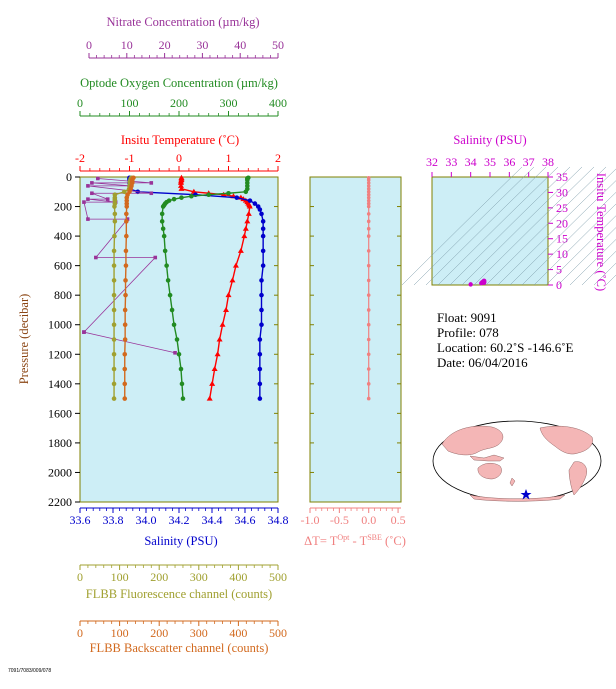  Describe the element at coordinates (199, 577) in the screenshot. I see `fluorescence-tick-label: 300` at that location.